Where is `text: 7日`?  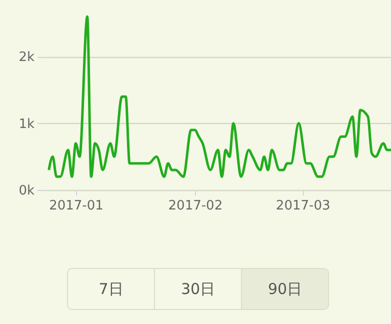 text: 7日 is located at coordinates (111, 289).